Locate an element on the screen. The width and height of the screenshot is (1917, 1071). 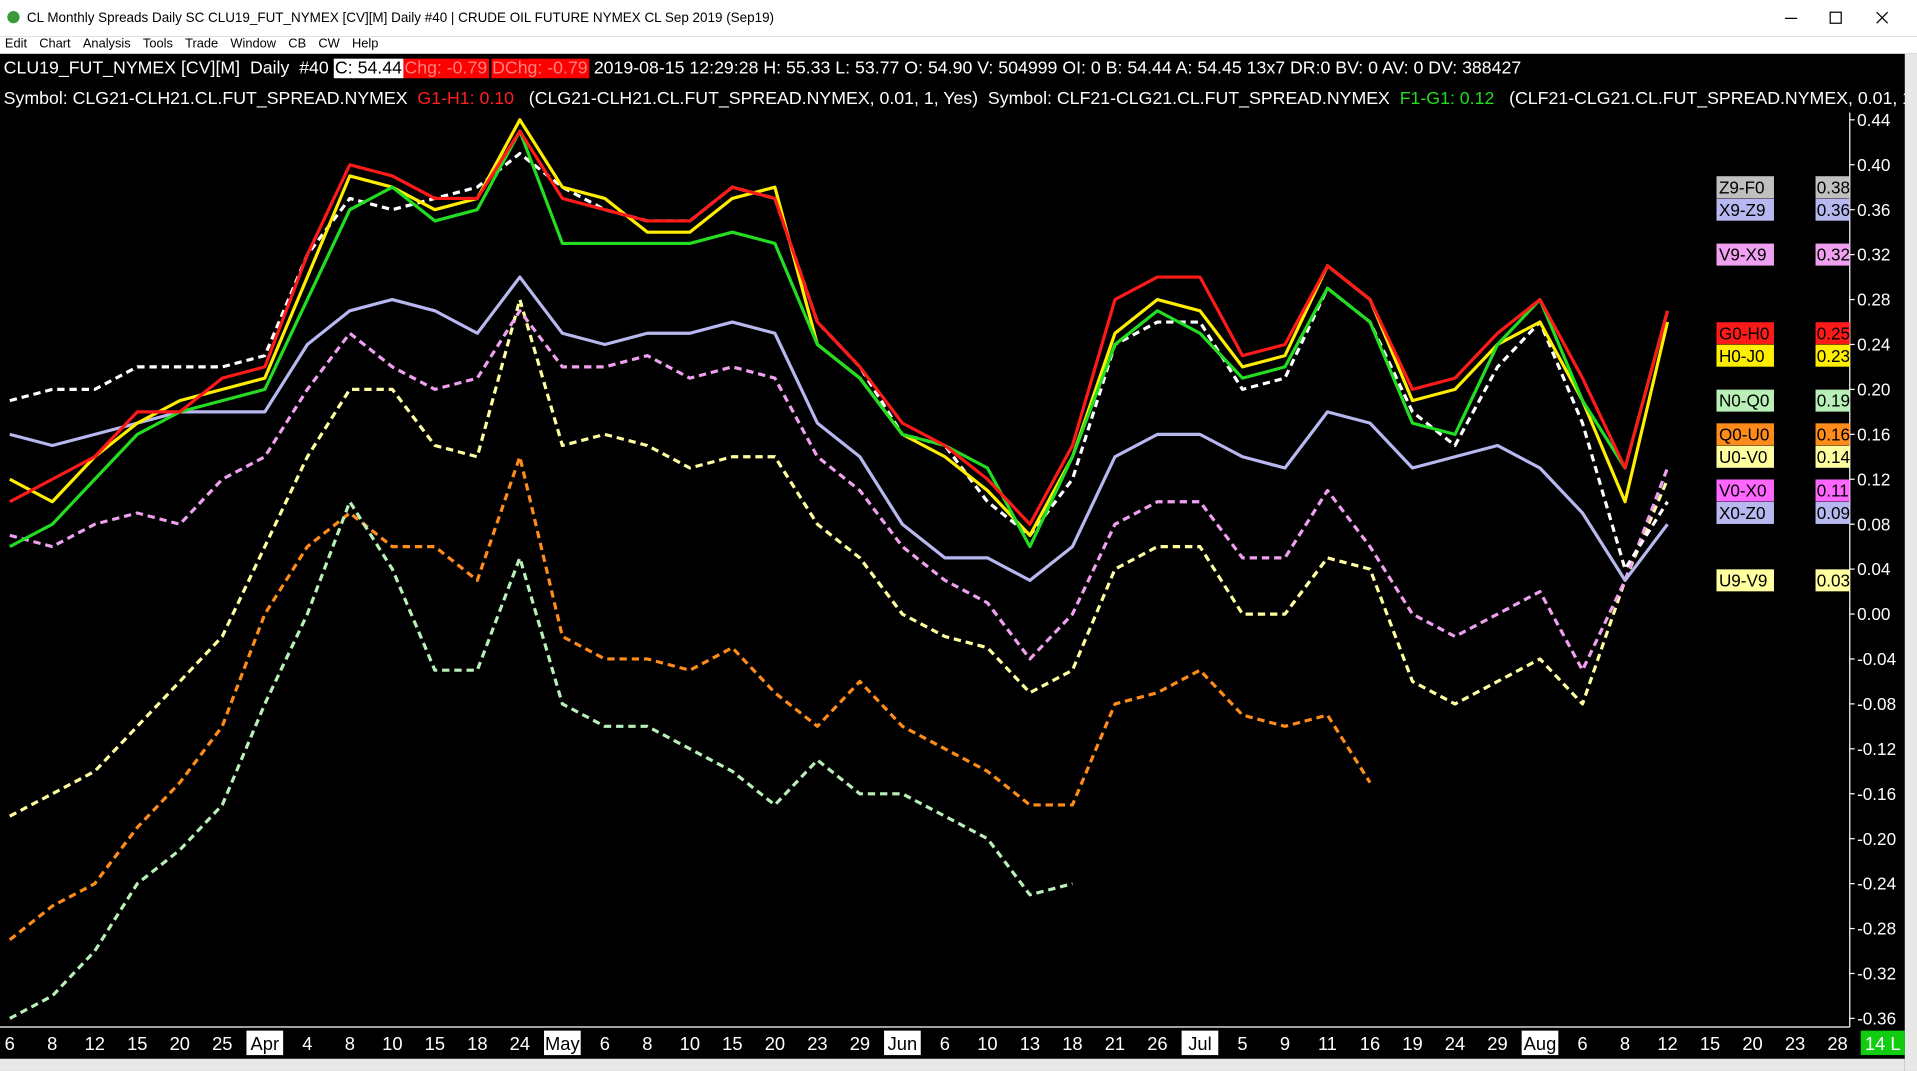
y-tick-label: 0.36 is located at coordinates (1873, 210).